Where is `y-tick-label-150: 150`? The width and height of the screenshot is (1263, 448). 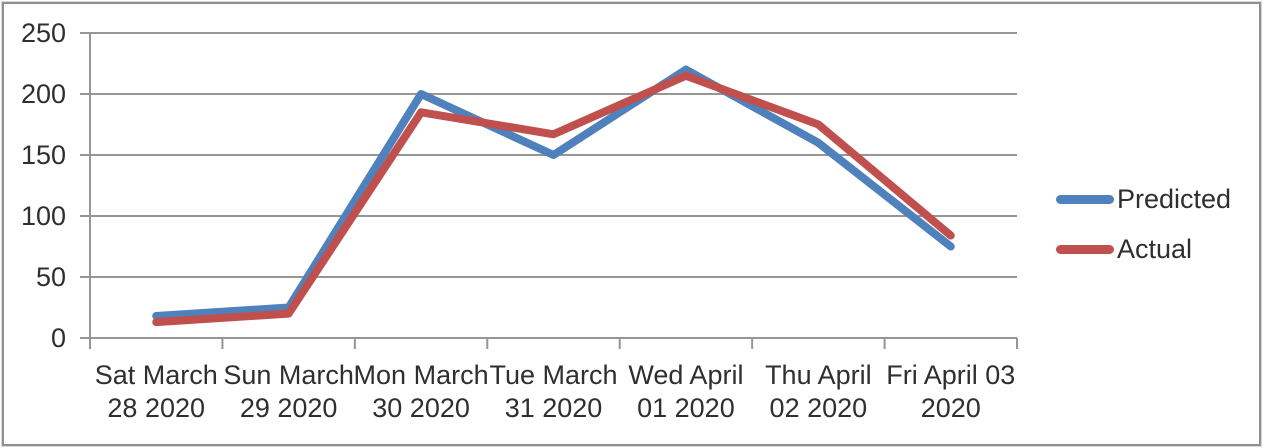
y-tick-label-150: 150 is located at coordinates (43, 155).